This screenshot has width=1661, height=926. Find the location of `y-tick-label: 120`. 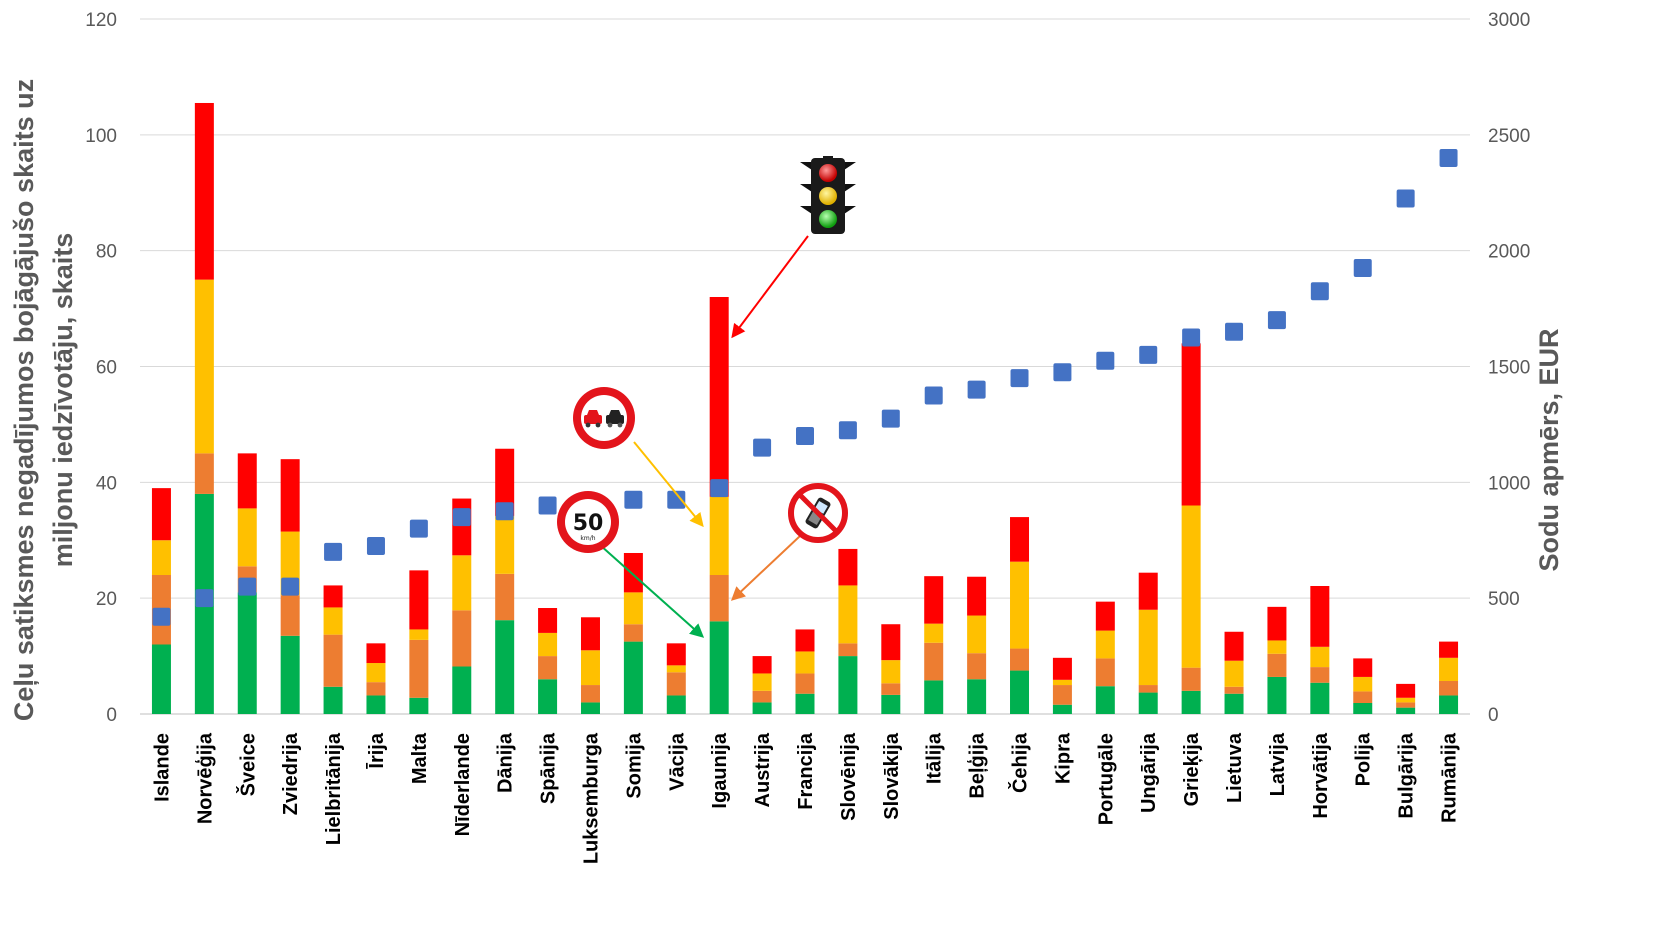

y-tick-label: 120 is located at coordinates (101, 20).